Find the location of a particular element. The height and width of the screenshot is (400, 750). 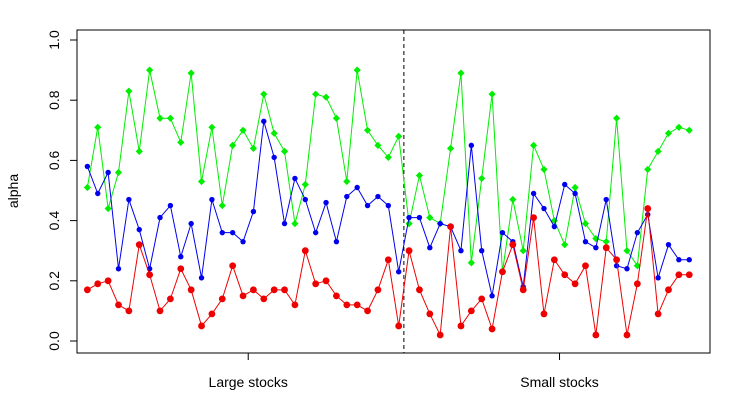

y-tick-label: 0.2 is located at coordinates (54, 281).